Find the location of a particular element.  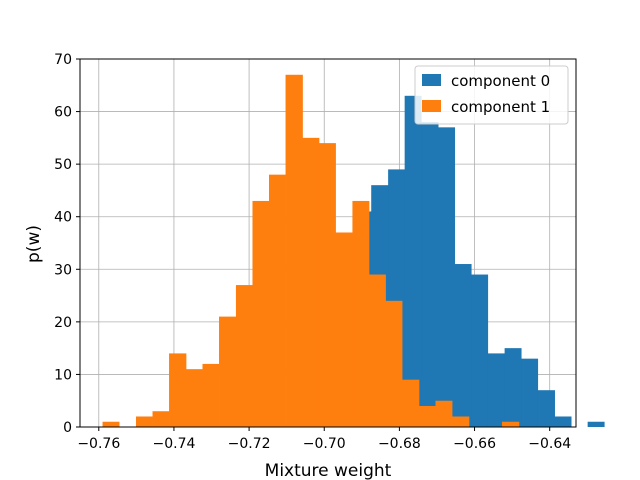

x-tick-label: −0.74 is located at coordinates (173, 444).